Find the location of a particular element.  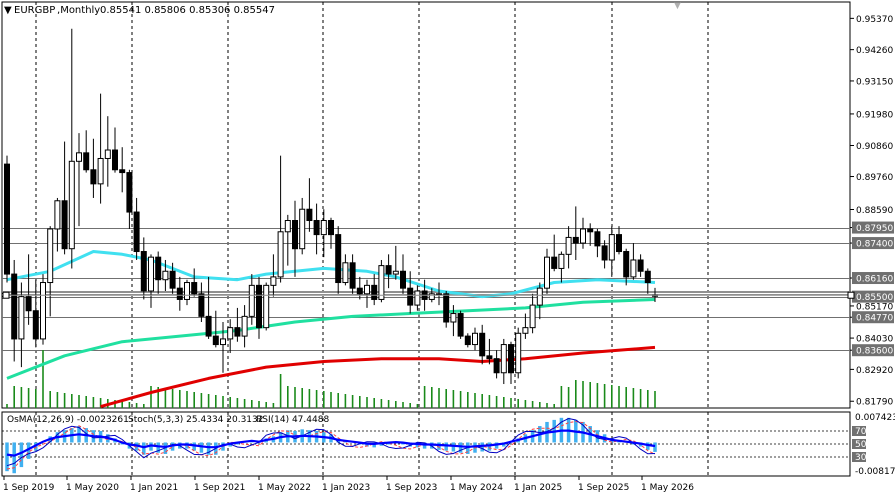

price-axis-label: 0.83600 is located at coordinates (874, 352).